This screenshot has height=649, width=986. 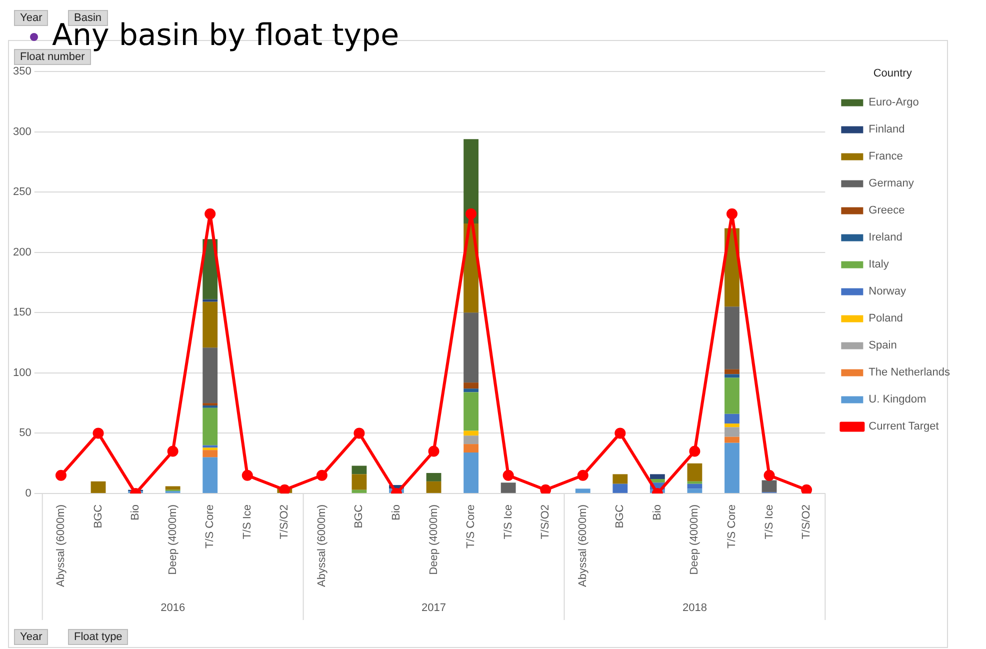 I want to click on legend-label: Greece, so click(x=886, y=210).